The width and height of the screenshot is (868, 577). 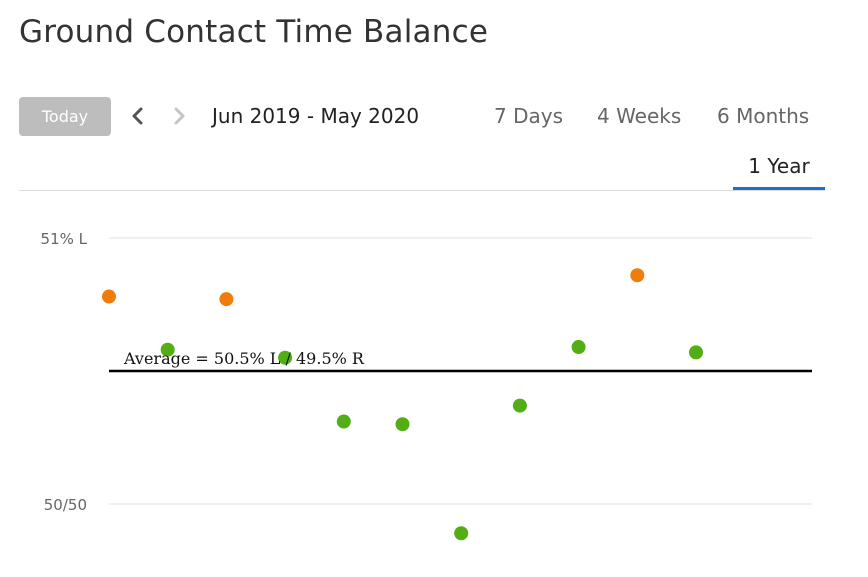 What do you see at coordinates (528, 116) in the screenshot?
I see `tab-7-days: 7 Days` at bounding box center [528, 116].